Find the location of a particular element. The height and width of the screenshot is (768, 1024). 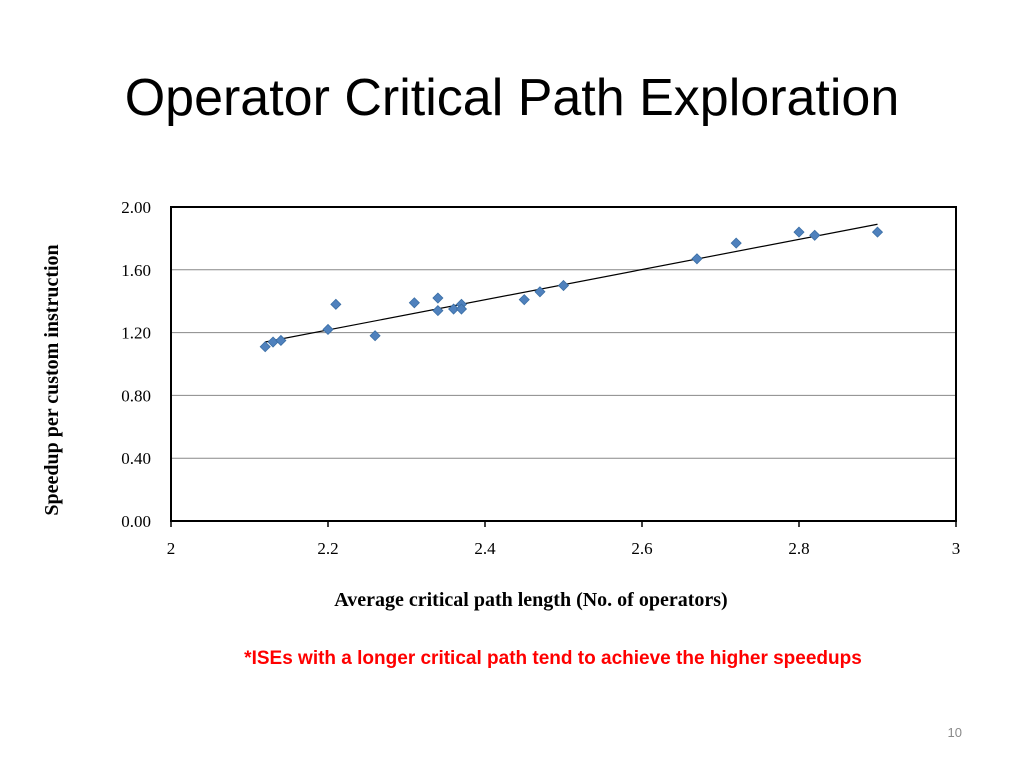

x-axis-tick-labels: 2 2.2 2.4 2.6 2.8 3 is located at coordinates (564, 548).